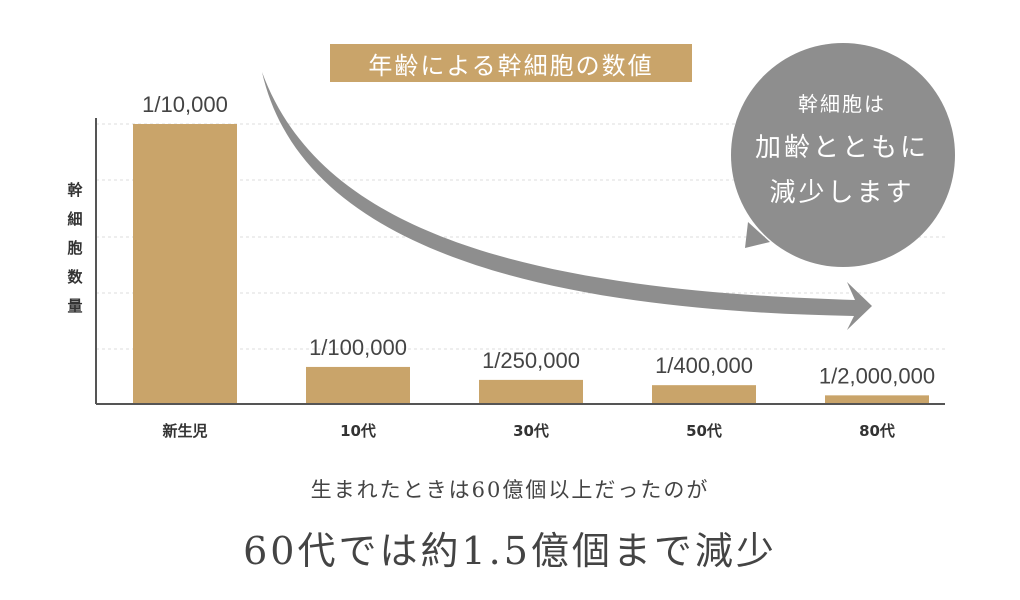 This screenshot has width=1020, height=600. Describe the element at coordinates (185, 104) in the screenshot. I see `bar-value-label: 1/10,000` at that location.